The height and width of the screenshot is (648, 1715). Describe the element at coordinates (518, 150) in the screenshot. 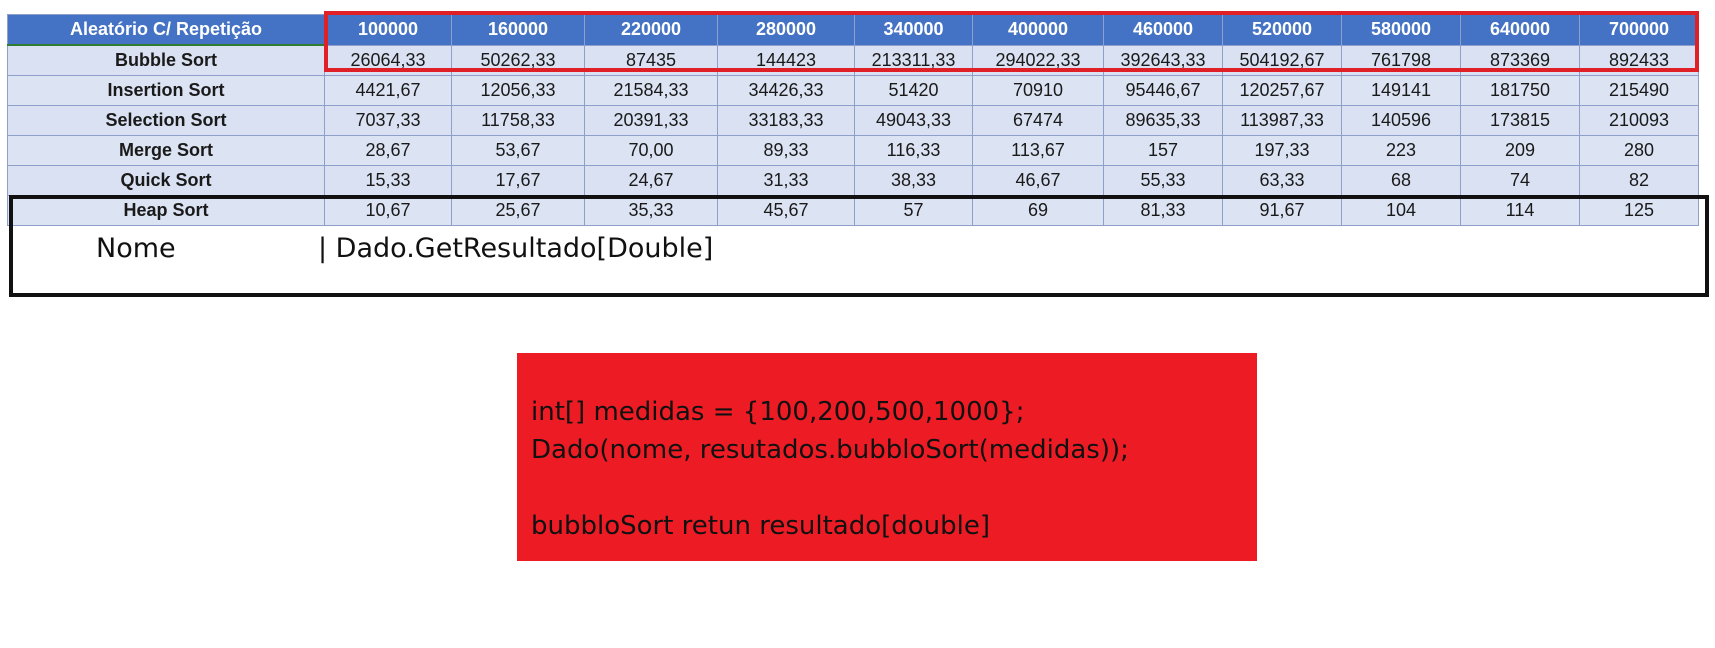

I see `table-cell: 53,67` at that location.